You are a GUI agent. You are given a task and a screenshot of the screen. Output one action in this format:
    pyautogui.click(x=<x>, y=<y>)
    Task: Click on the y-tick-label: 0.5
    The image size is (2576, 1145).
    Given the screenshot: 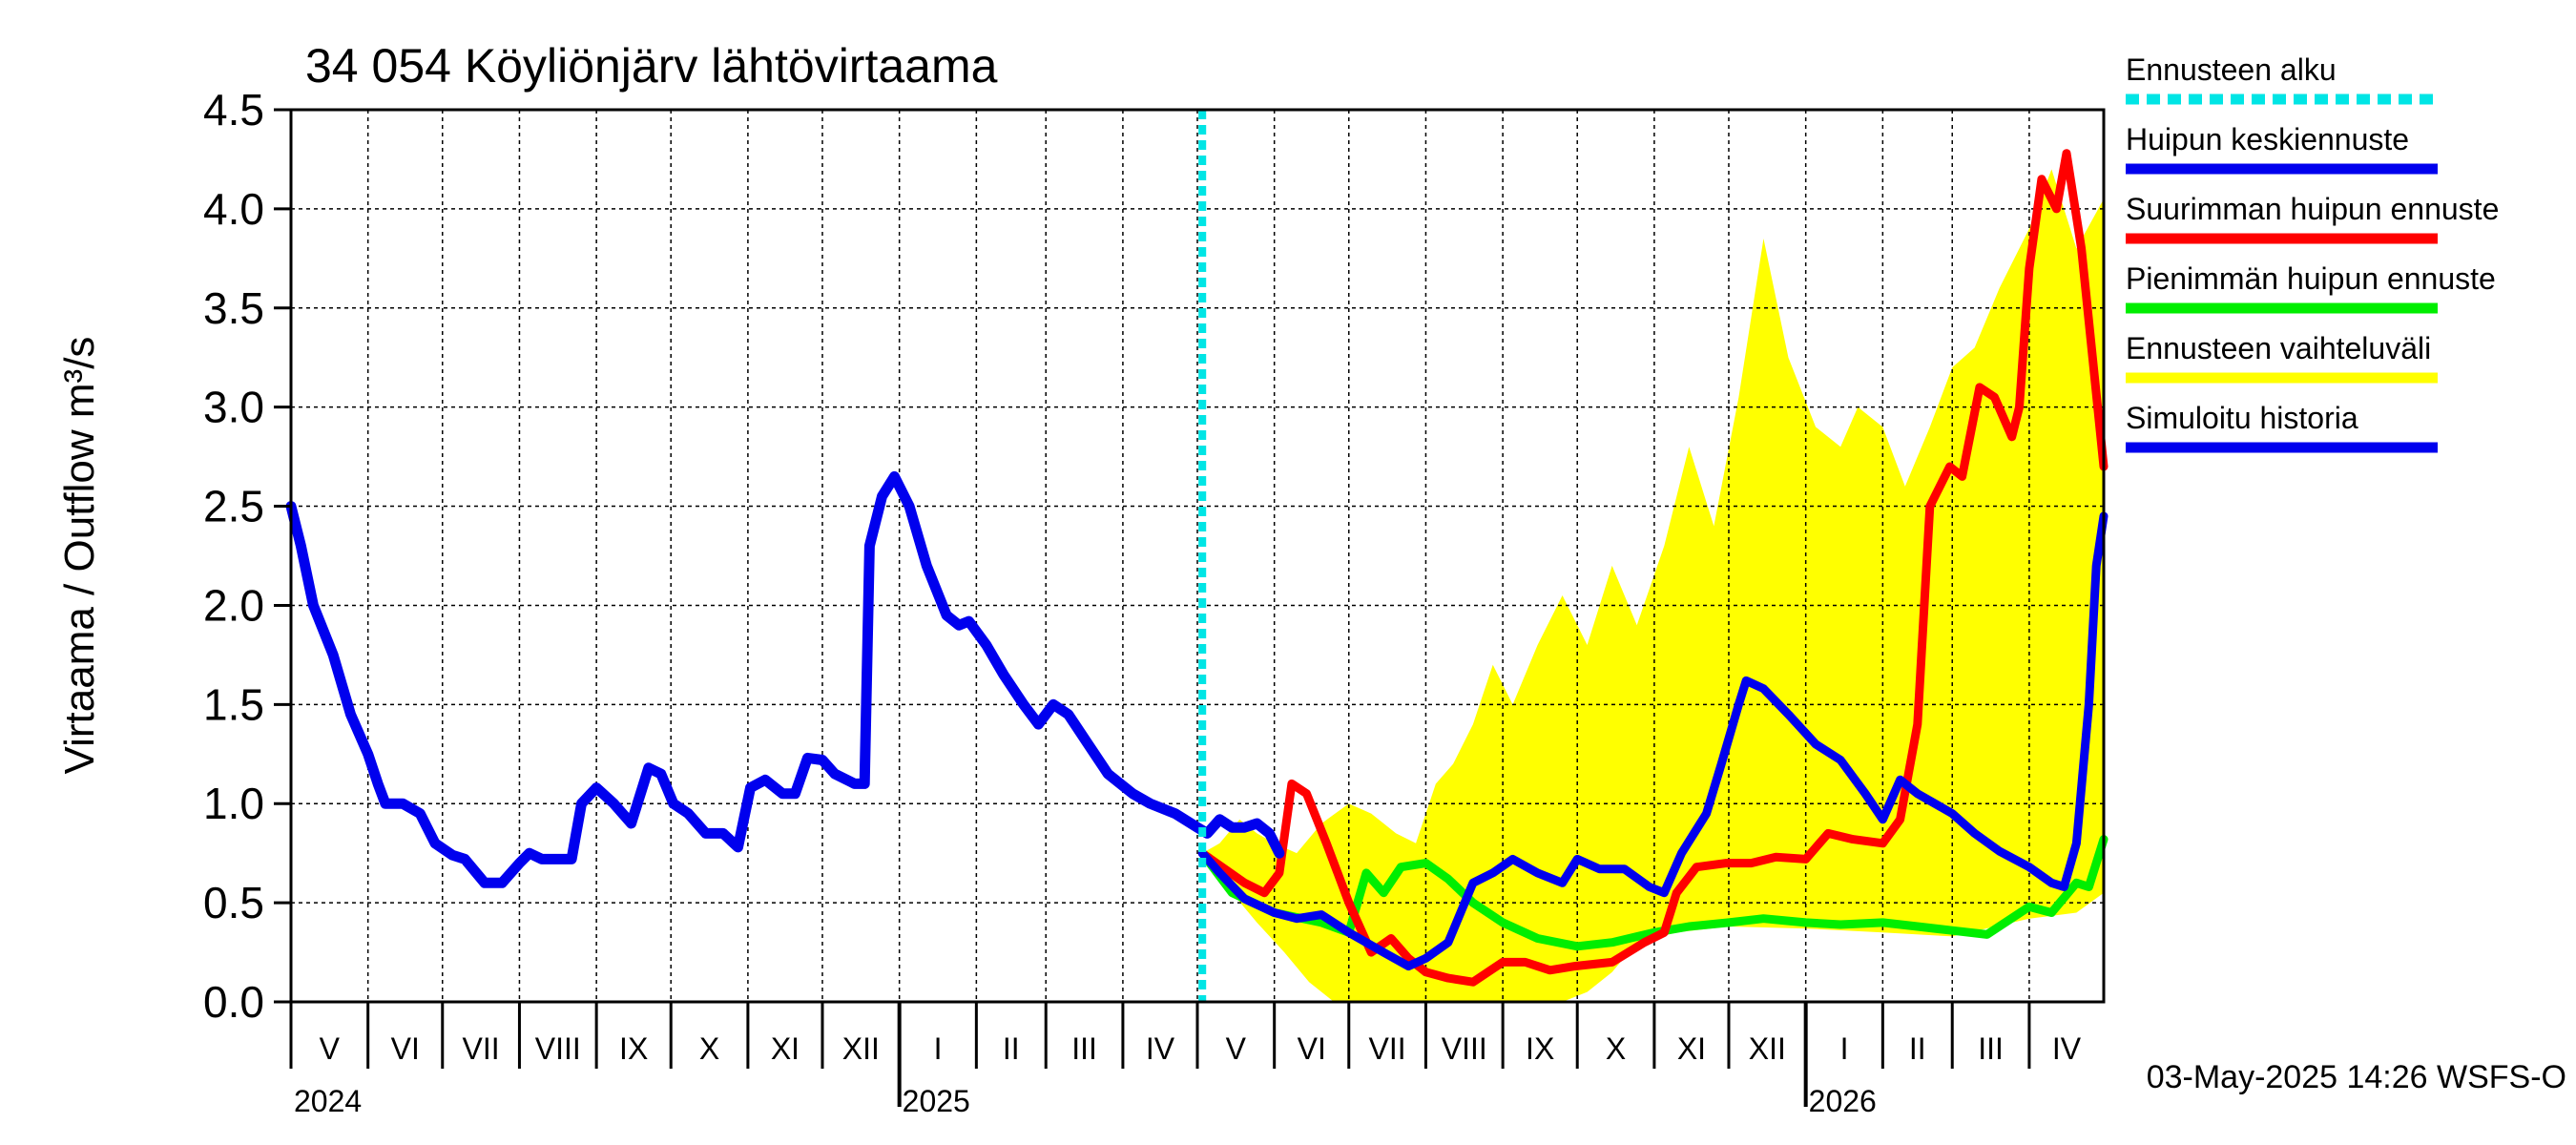 What is the action you would take?
    pyautogui.click(x=233, y=903)
    